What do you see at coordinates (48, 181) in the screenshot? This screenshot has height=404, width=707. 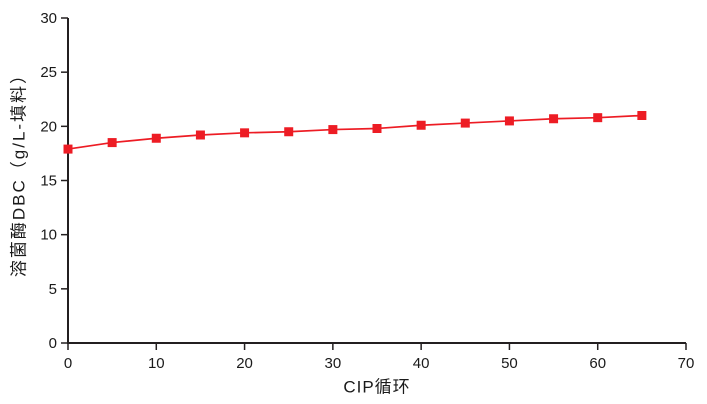 I see `y-tick-label: 15` at bounding box center [48, 181].